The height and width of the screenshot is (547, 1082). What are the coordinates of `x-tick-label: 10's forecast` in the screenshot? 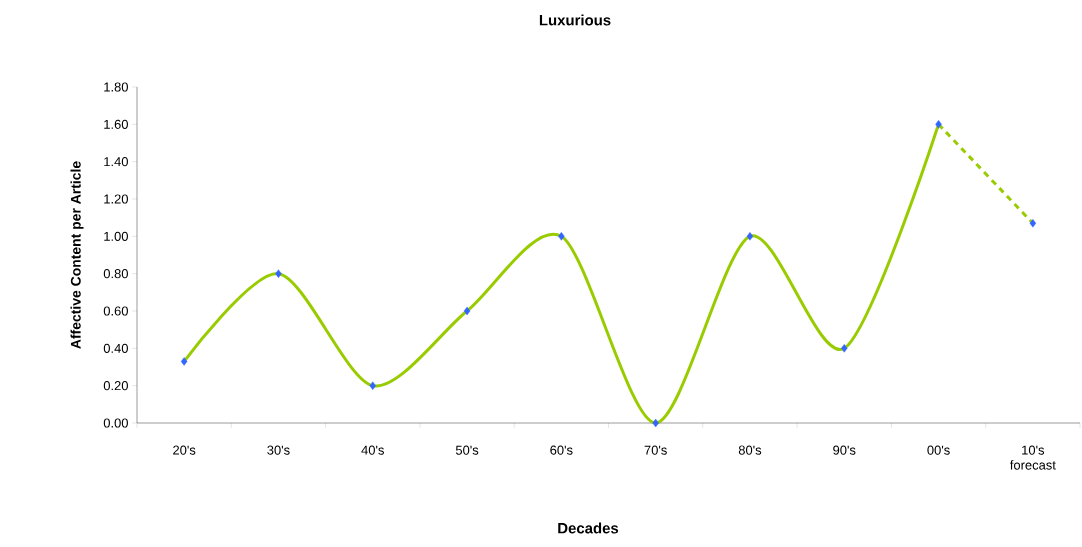 It's located at (1033, 457).